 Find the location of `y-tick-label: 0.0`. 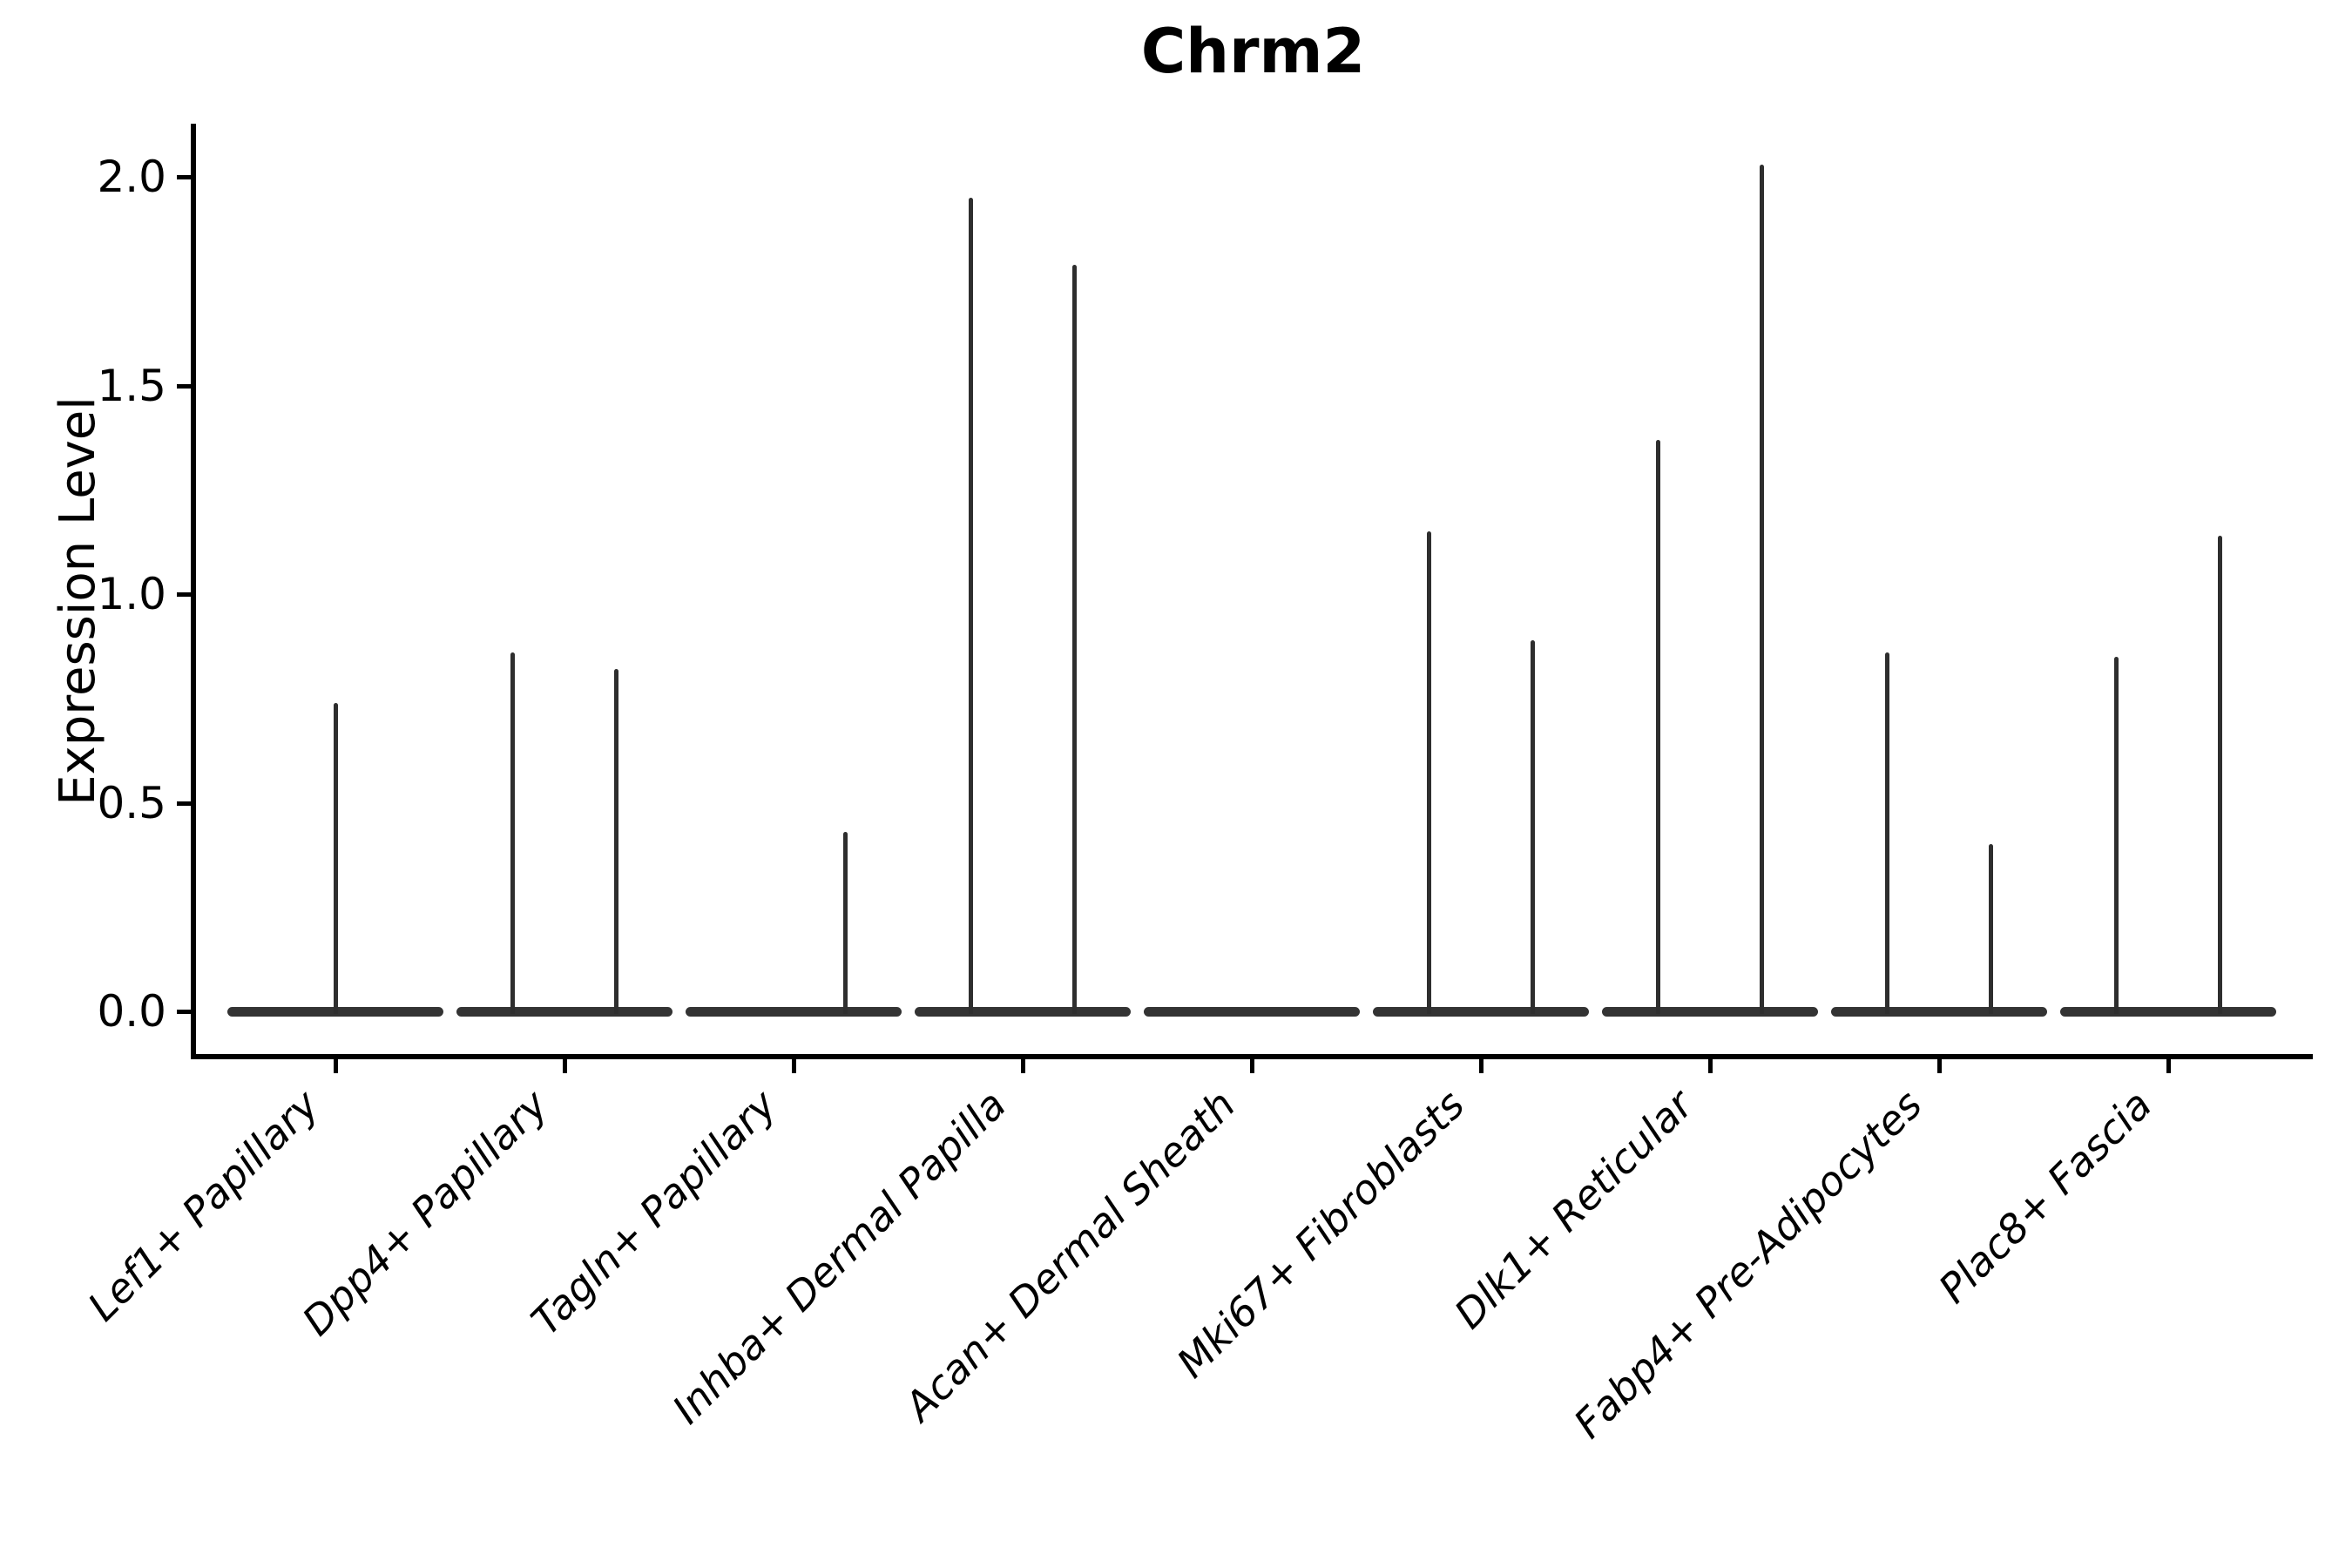

y-tick-label: 0.0 is located at coordinates (131, 1012).